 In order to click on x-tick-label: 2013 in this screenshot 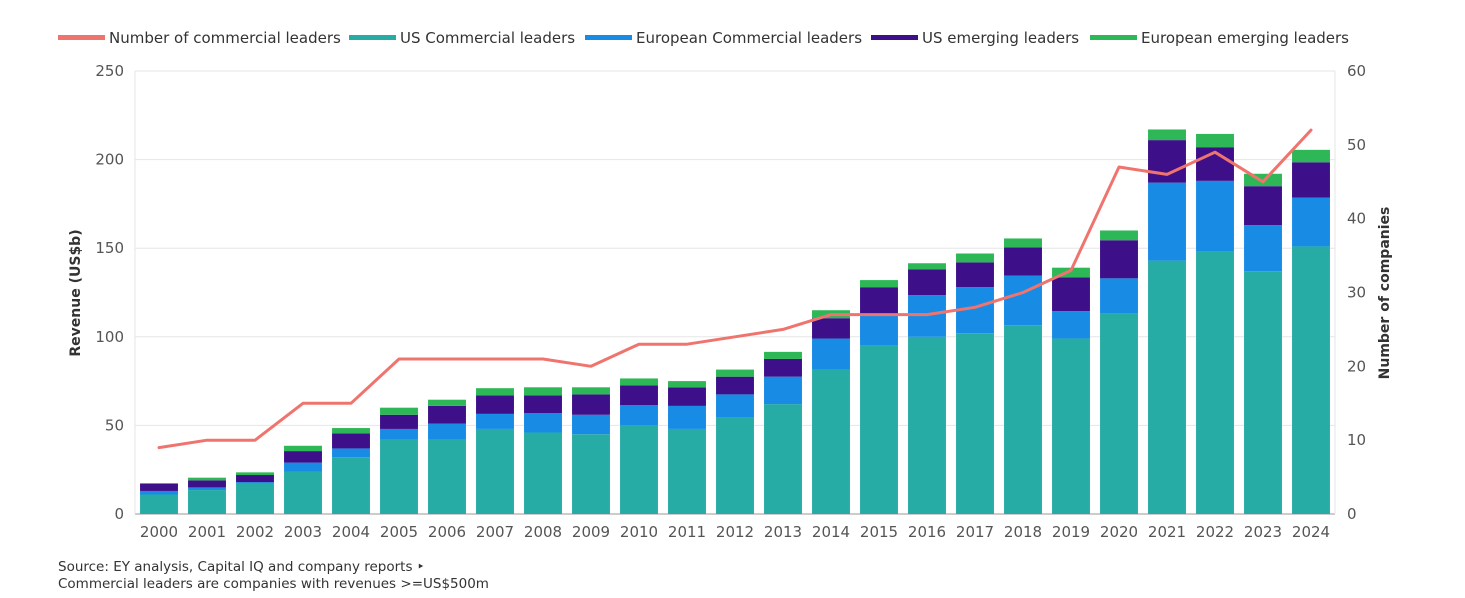, I will do `click(783, 532)`.